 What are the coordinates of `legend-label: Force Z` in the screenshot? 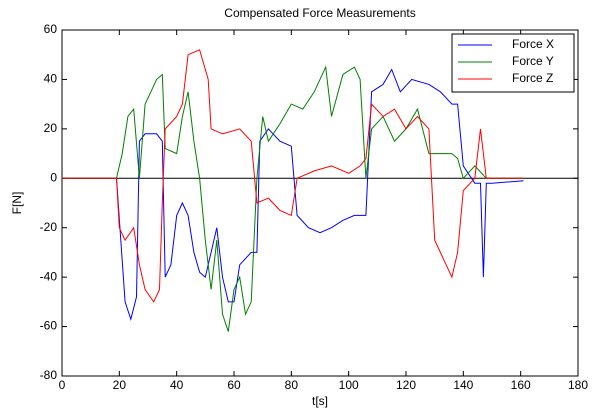 It's located at (532, 78).